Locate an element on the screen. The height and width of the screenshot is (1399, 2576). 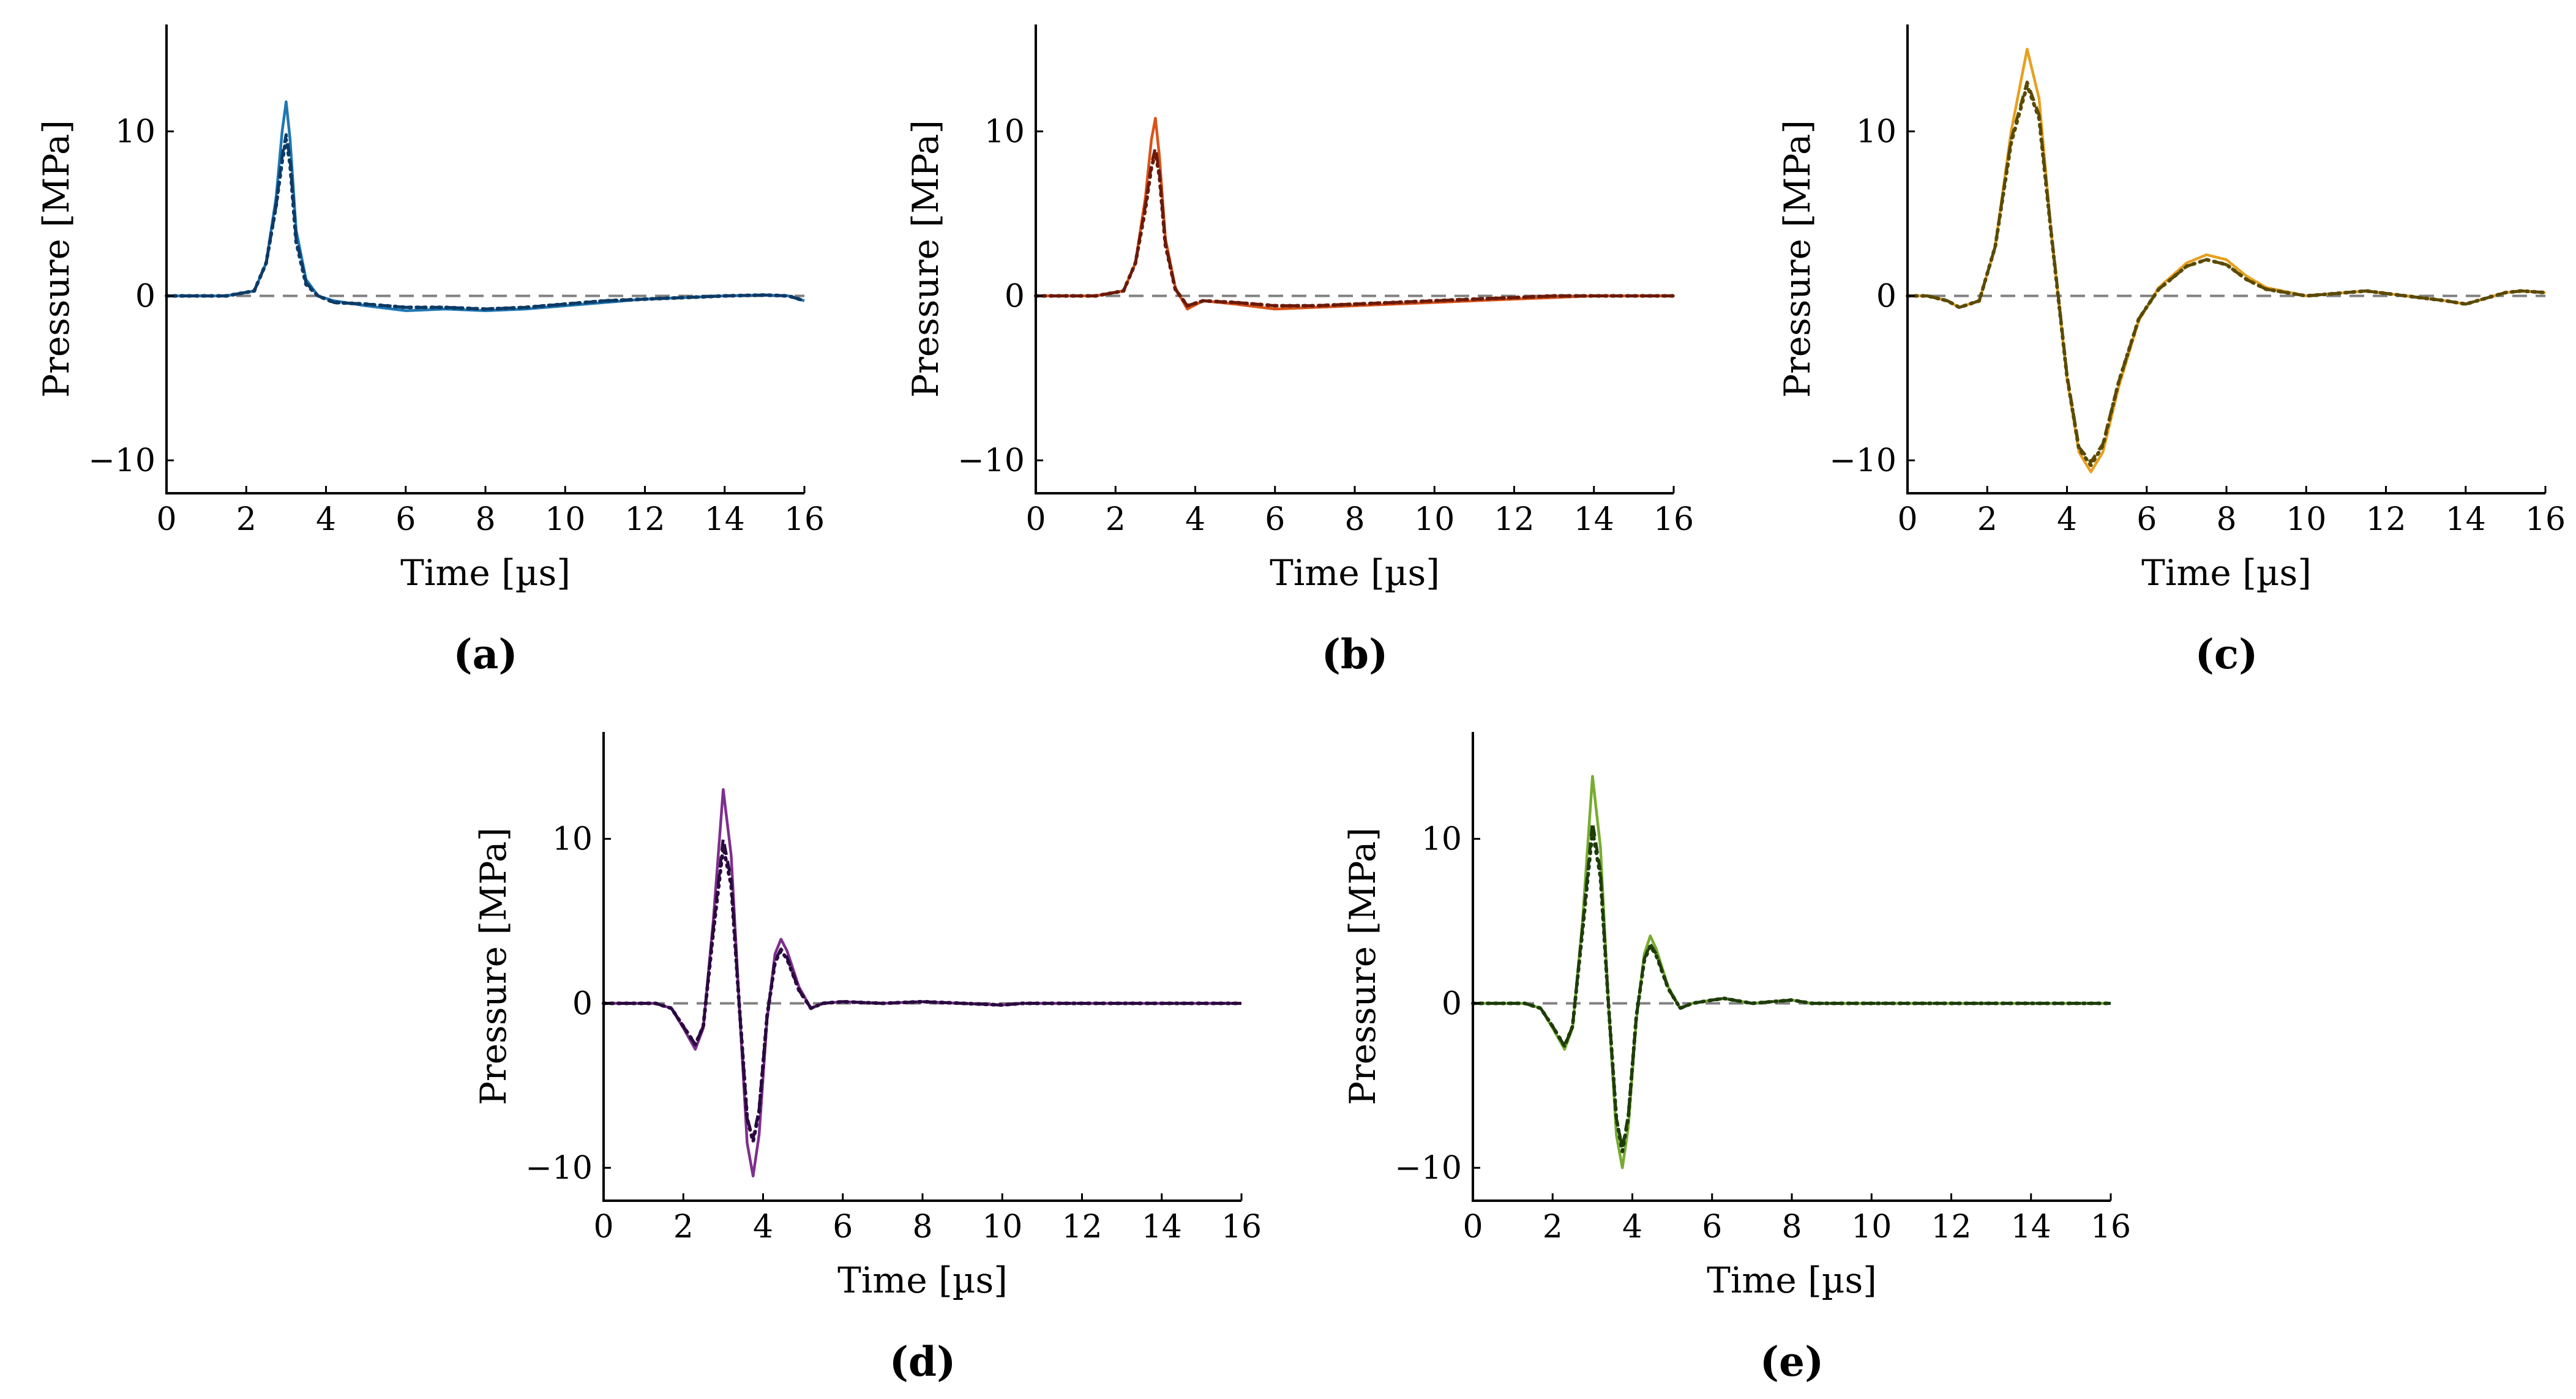
panel-label: (d) is located at coordinates (922, 1362).